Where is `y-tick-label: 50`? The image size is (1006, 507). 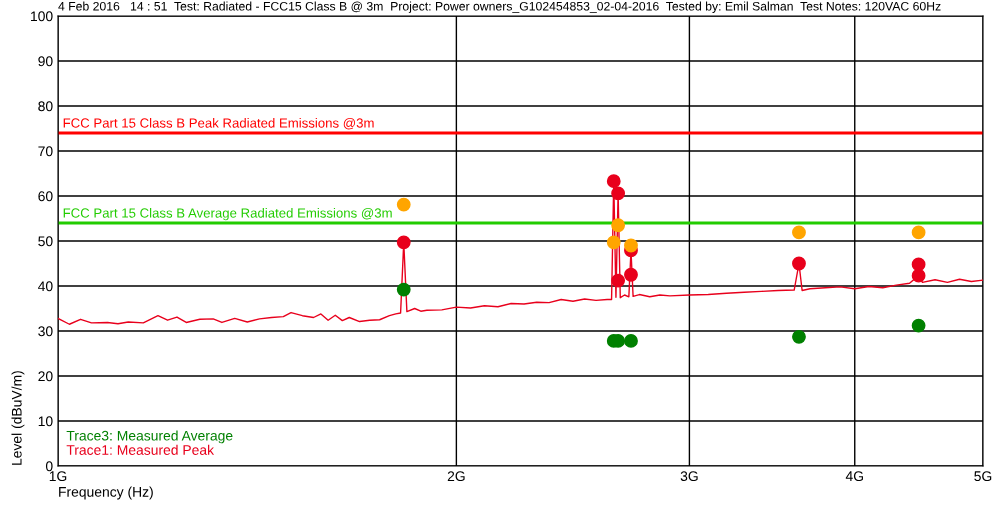
y-tick-label: 50 is located at coordinates (45, 241).